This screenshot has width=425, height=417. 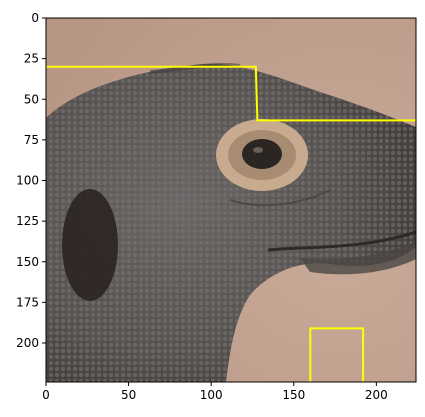 What do you see at coordinates (258, 150) in the screenshot?
I see `eye-highlight` at bounding box center [258, 150].